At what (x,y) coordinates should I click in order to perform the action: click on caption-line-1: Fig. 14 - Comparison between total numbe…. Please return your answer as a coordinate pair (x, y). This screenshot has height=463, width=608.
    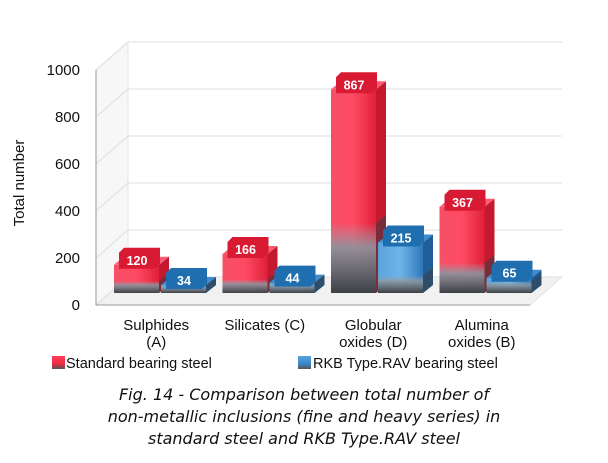
    Looking at the image, I should click on (304, 394).